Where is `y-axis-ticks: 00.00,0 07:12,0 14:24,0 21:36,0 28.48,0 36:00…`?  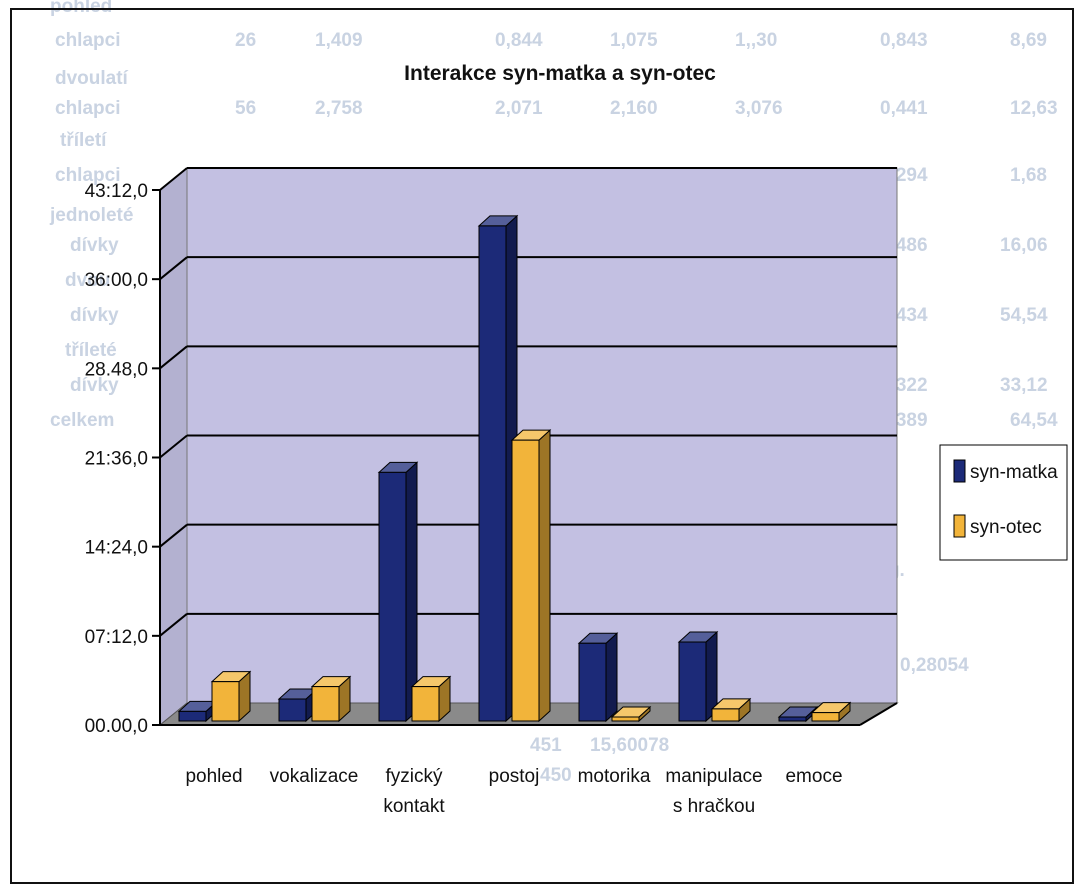
y-axis-ticks: 00.00,0 07:12,0 14:24,0 21:36,0 28.48,0 36:00… is located at coordinates (122, 459).